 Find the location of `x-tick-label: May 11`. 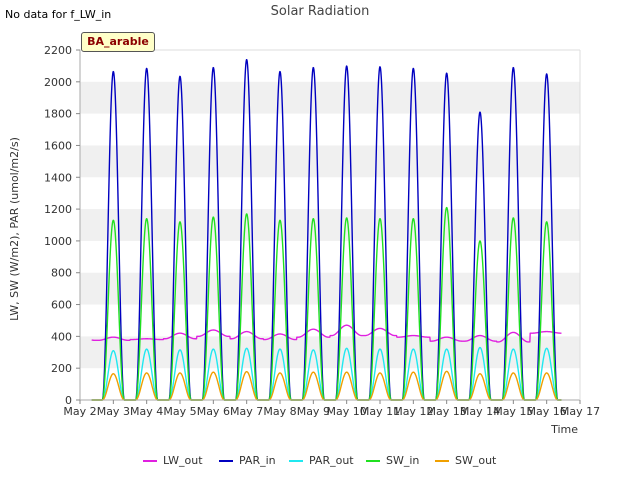

x-tick-label: May 11 is located at coordinates (380, 411).